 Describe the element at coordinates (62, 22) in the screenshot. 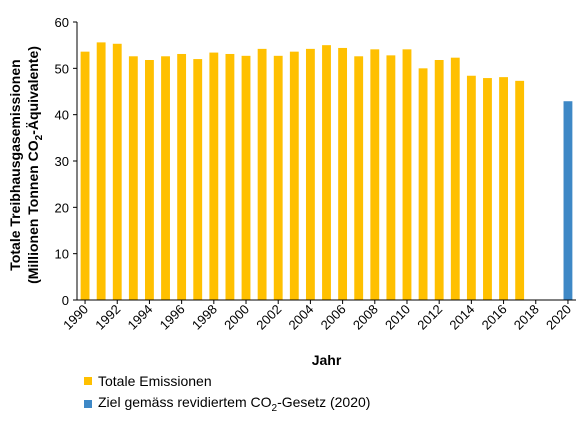

I see `y-tick-label: 60` at that location.